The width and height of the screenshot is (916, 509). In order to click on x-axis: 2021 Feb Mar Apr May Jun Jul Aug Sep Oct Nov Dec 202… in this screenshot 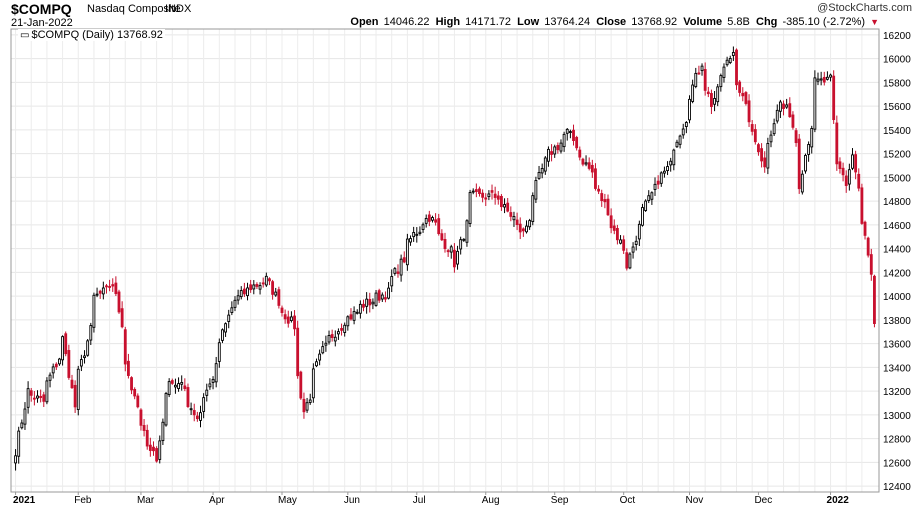, I will do `click(431, 499)`.